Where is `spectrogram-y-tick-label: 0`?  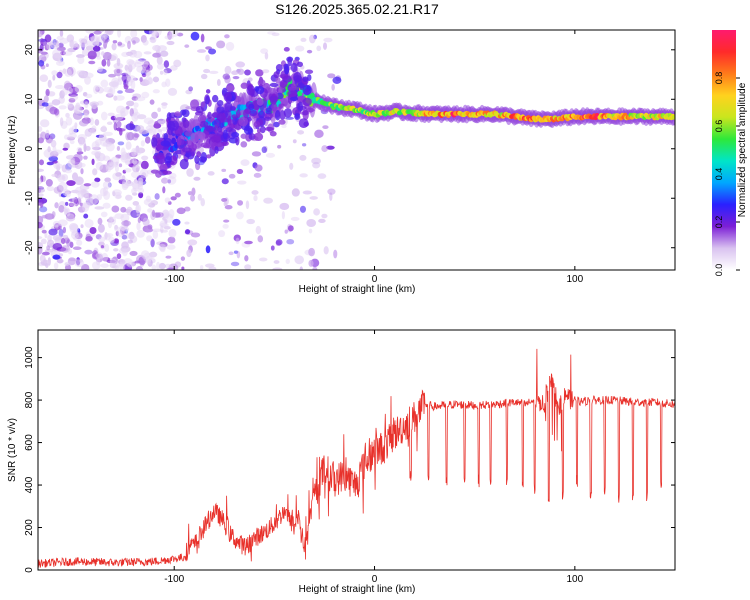 spectrogram-y-tick-label: 0 is located at coordinates (29, 149).